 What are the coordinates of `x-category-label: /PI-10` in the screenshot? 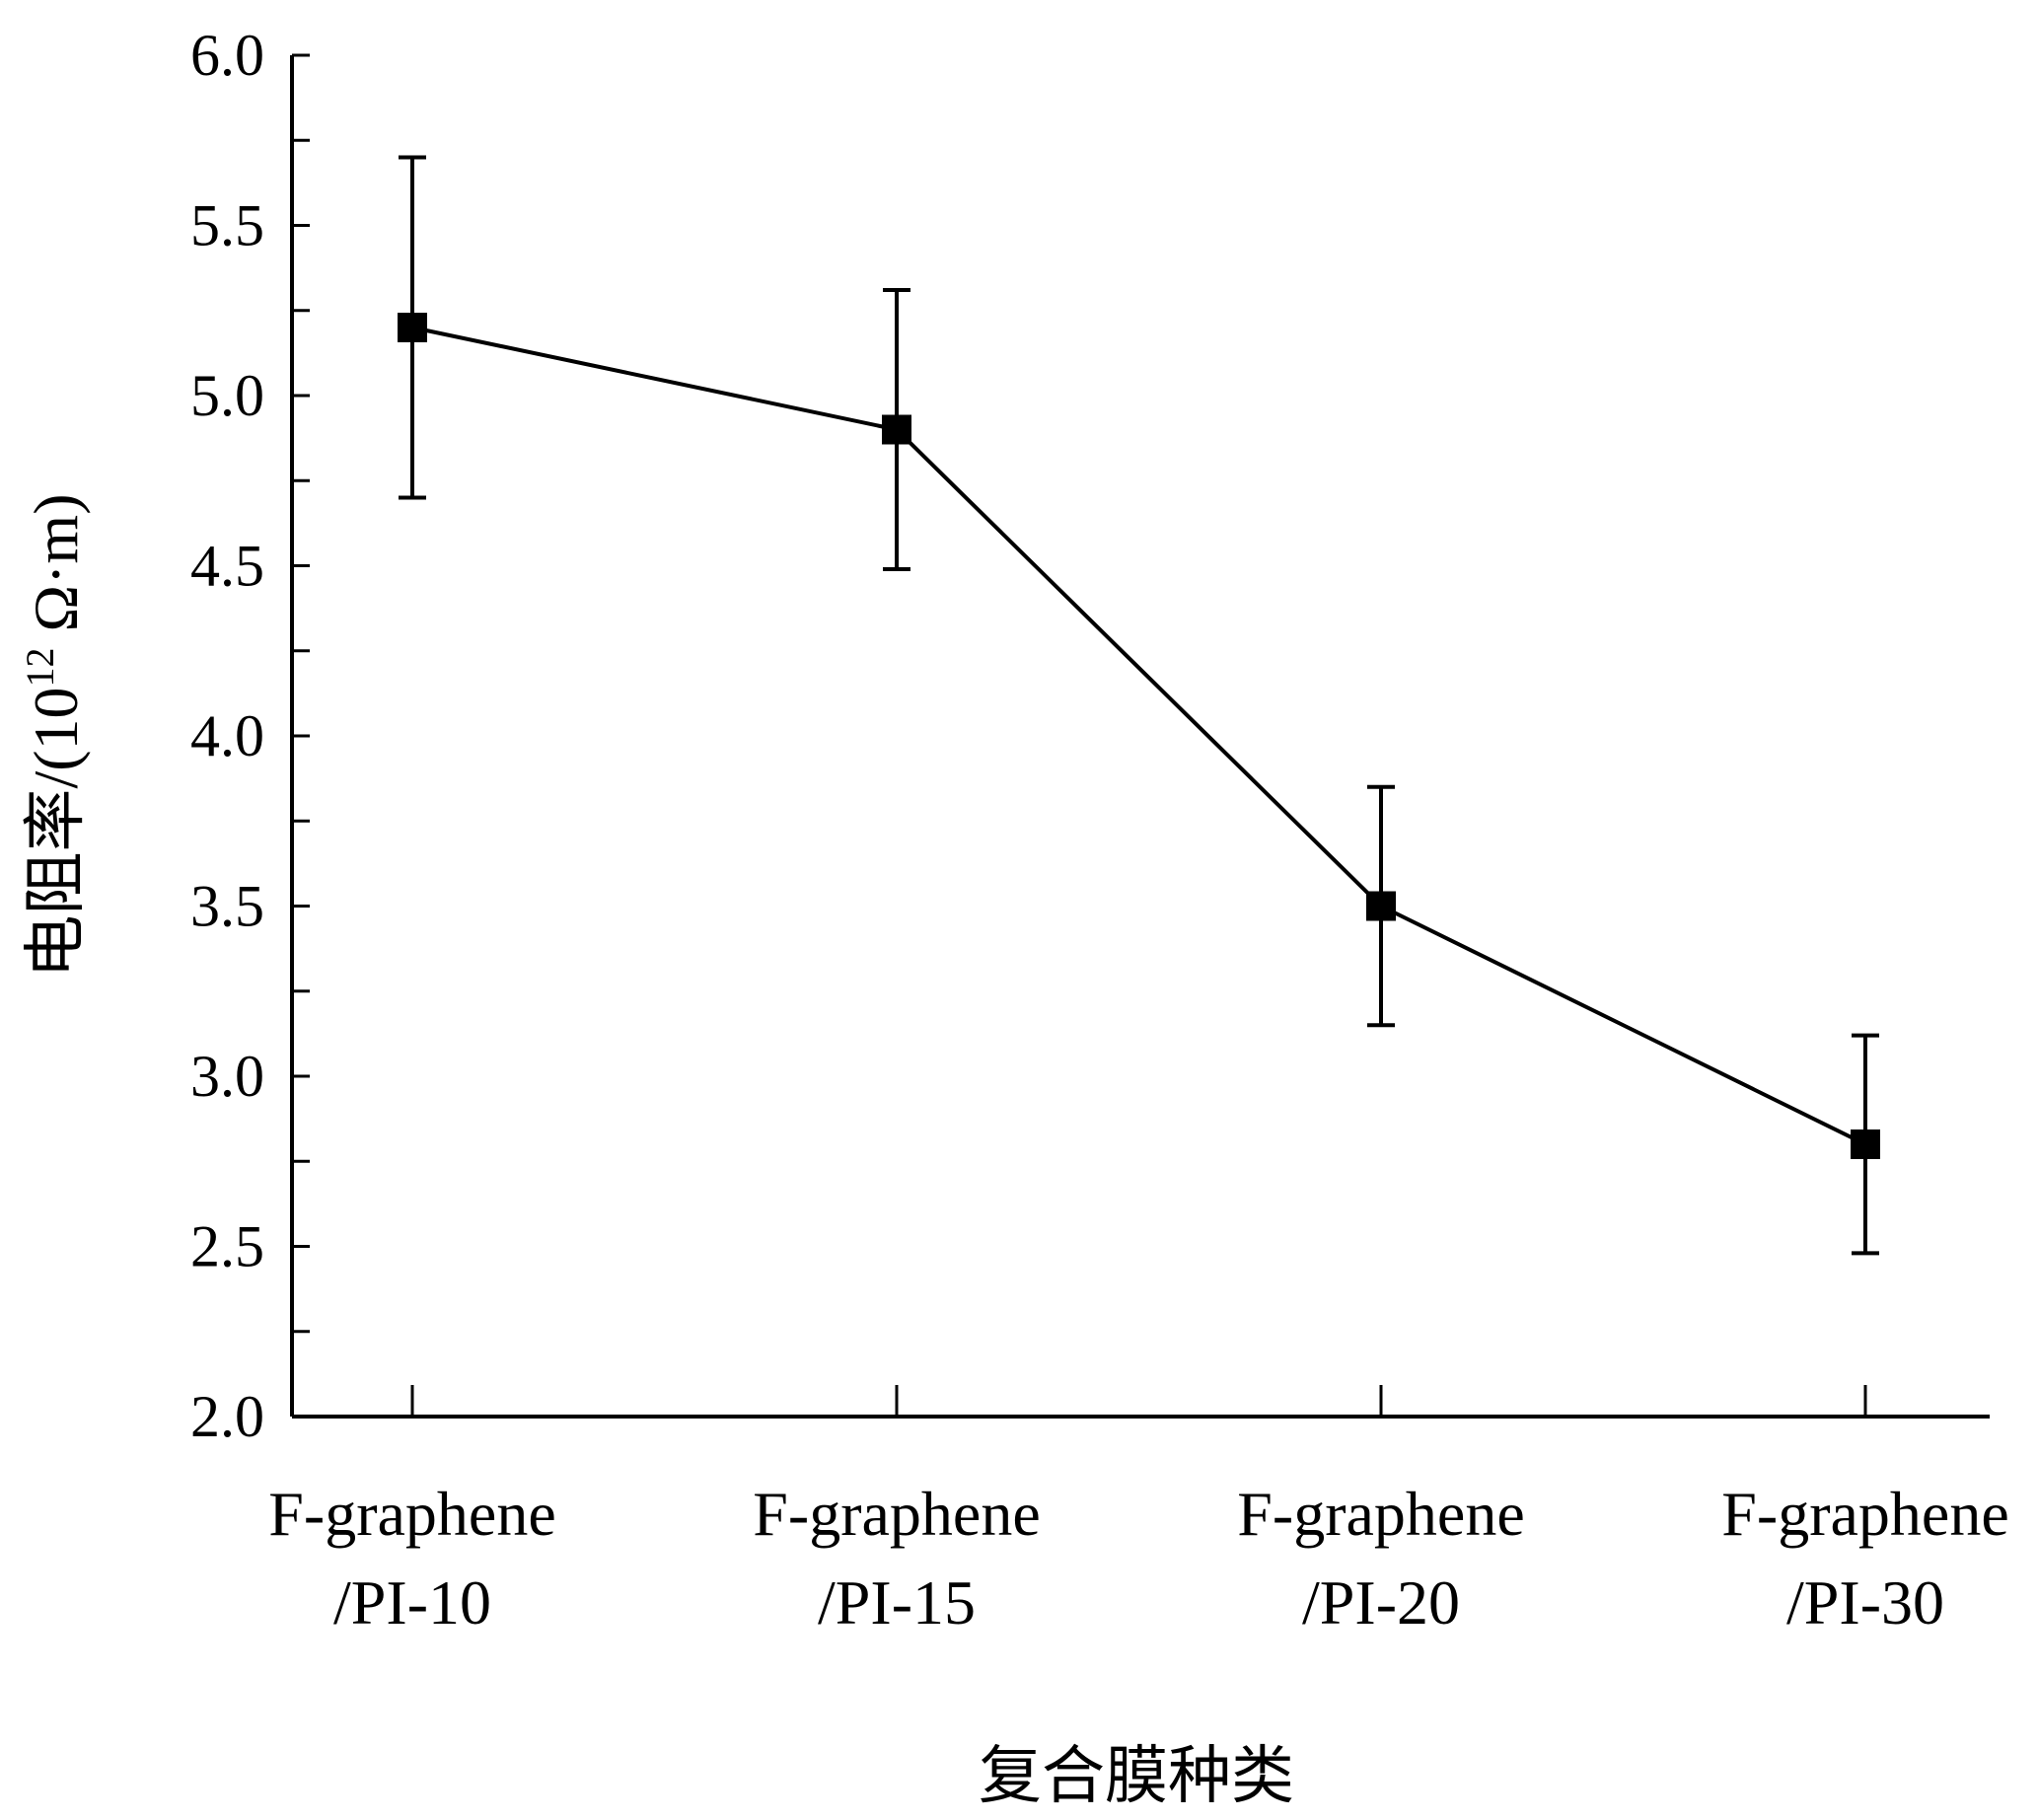 It's located at (412, 1602).